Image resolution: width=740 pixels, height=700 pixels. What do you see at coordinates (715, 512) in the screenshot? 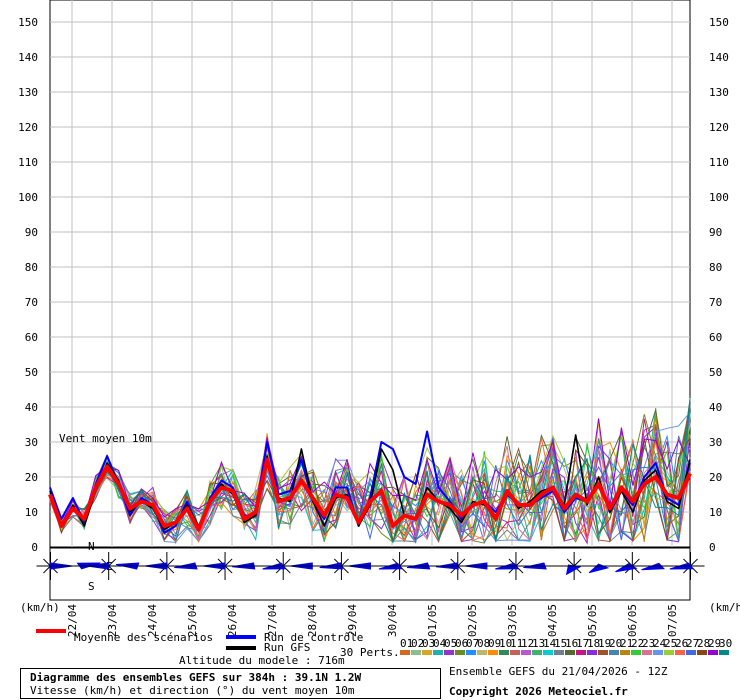
I see `y-tick-label-right: 10` at bounding box center [715, 512].